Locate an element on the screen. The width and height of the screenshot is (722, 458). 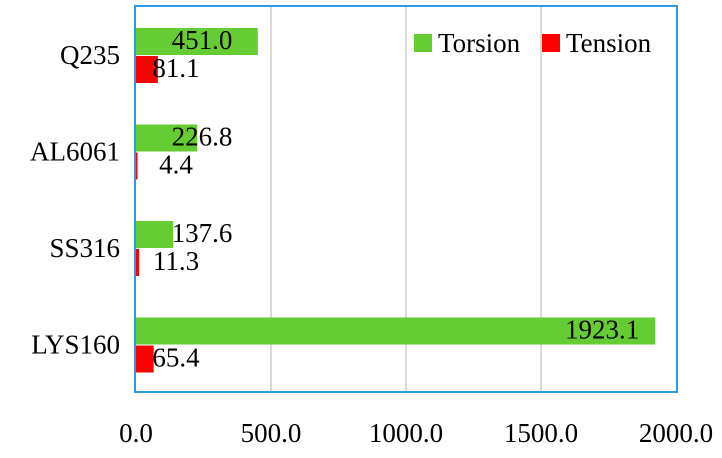
data-label-torsion-lys160: 1923.1 is located at coordinates (602, 330).